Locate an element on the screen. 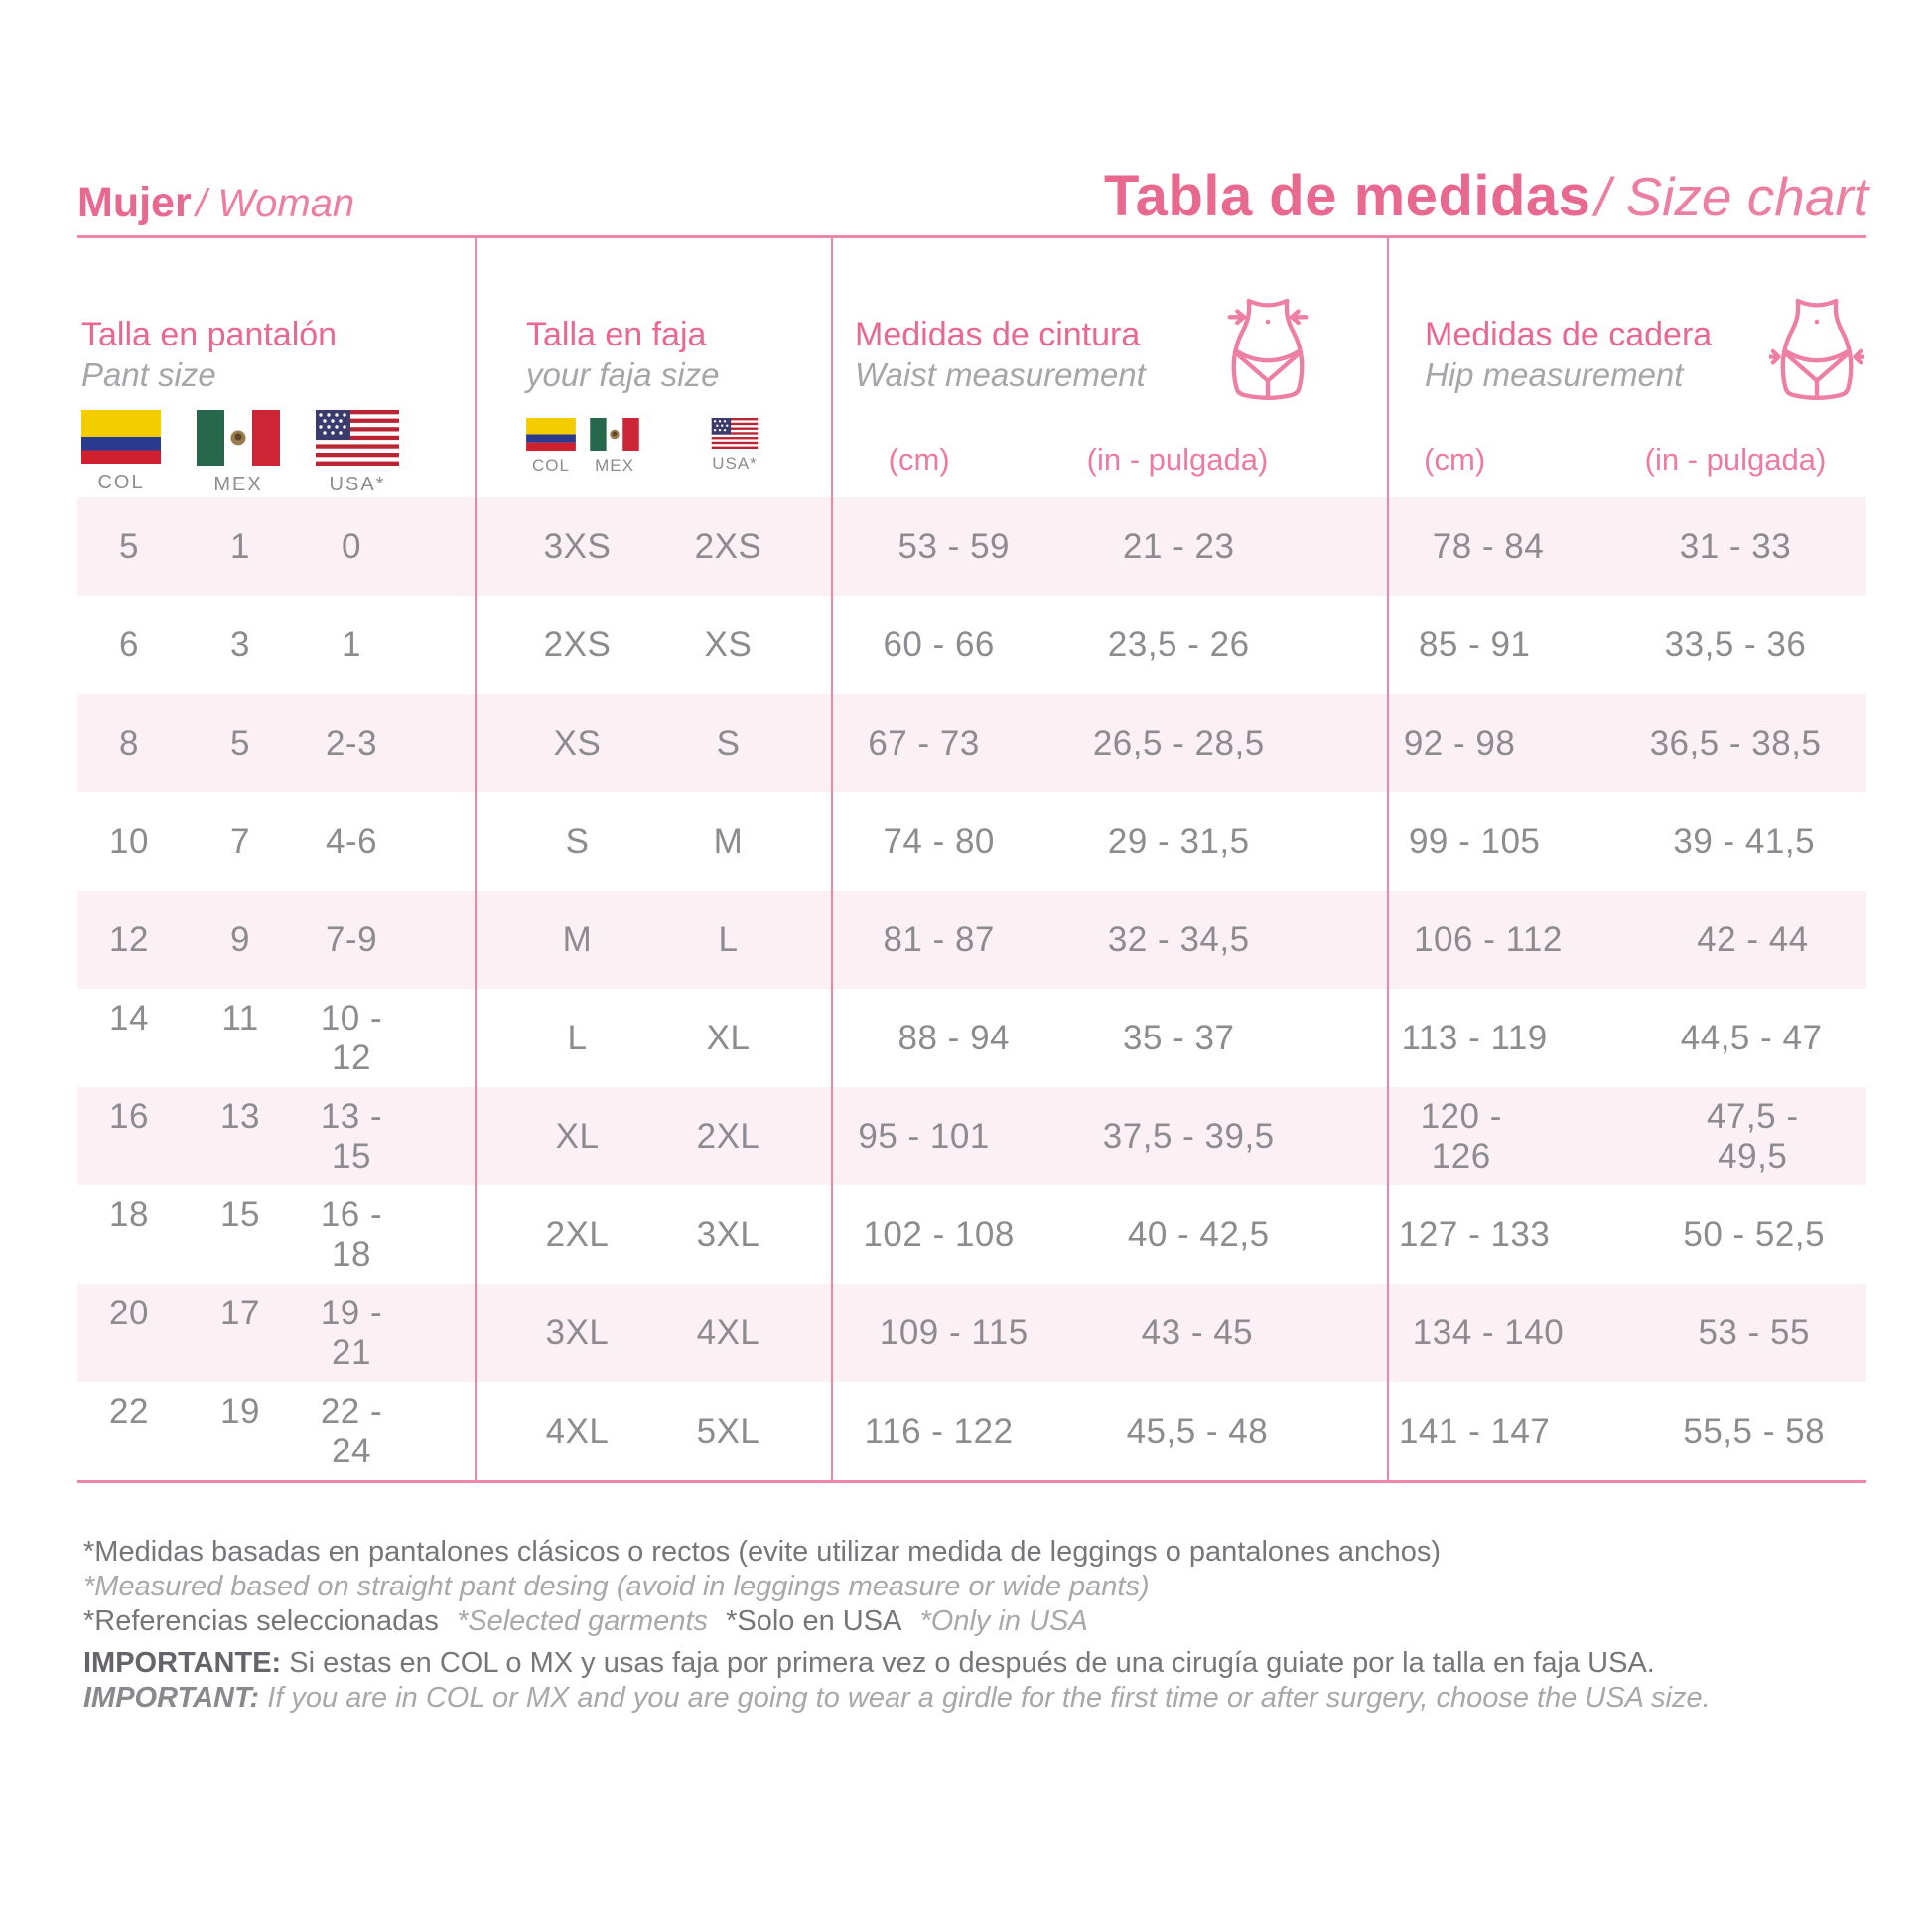  pant-col-value: 16 is located at coordinates (129, 1116).